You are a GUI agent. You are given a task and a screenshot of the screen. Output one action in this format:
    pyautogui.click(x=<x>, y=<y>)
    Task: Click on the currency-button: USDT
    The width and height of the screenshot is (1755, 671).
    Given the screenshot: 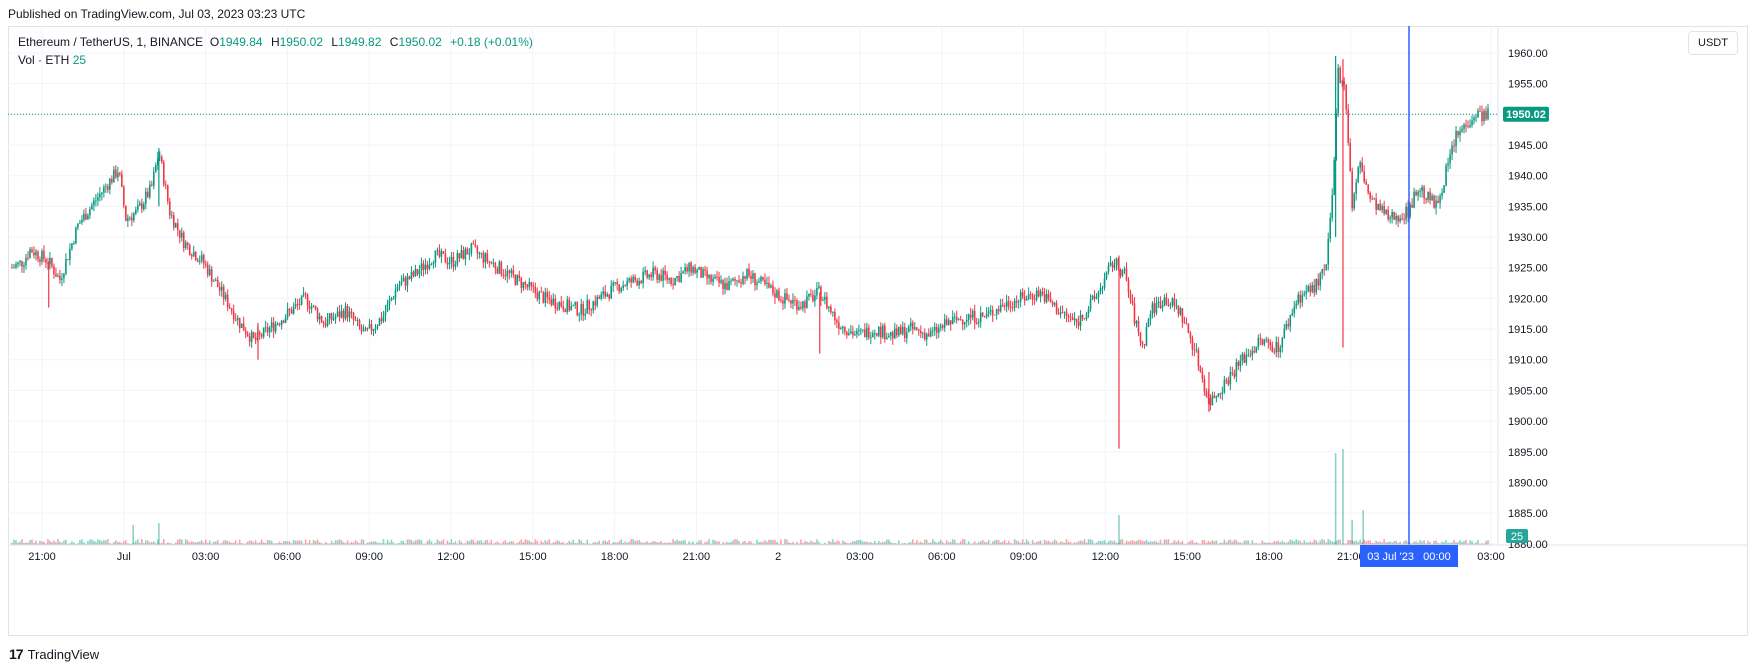 What is the action you would take?
    pyautogui.click(x=1713, y=43)
    